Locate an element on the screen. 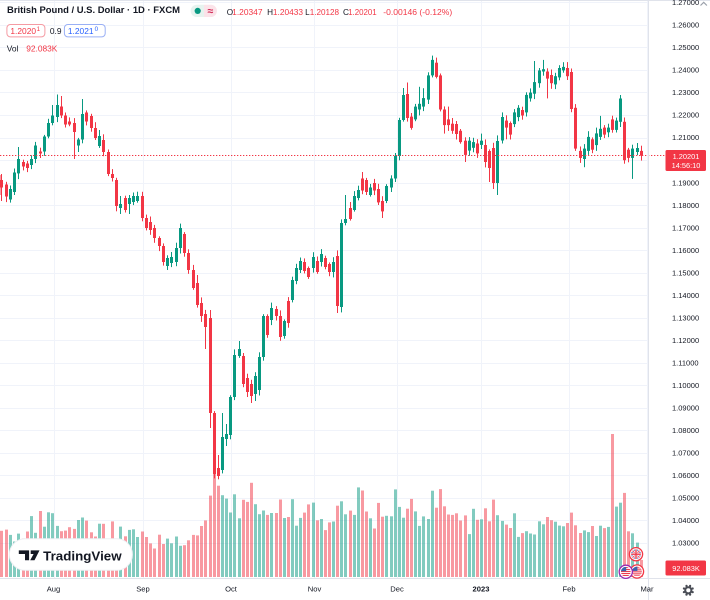  svg-text: Oct is located at coordinates (231, 589).